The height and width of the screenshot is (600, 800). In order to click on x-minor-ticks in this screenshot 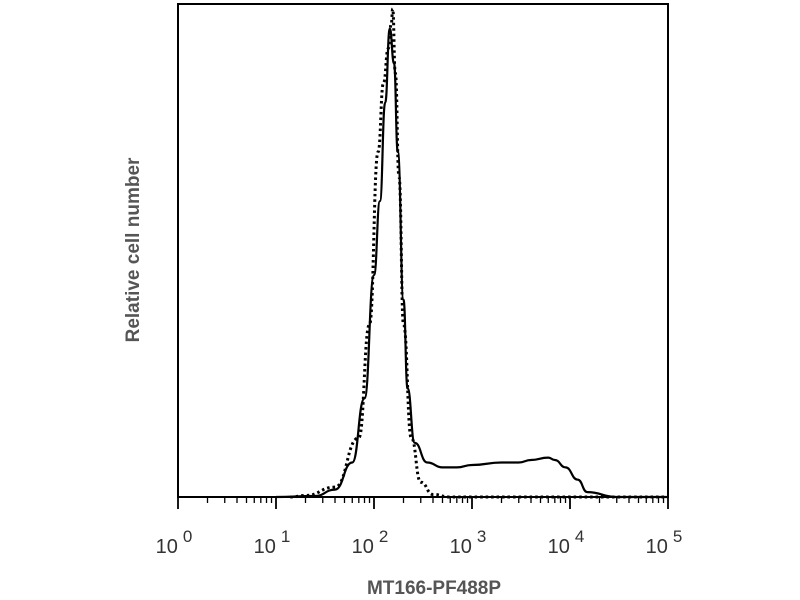, I will do `click(435, 500)`.